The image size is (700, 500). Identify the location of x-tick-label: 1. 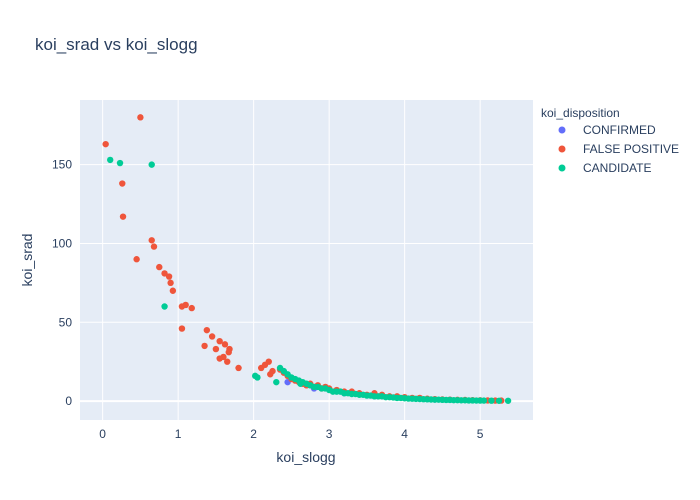
(178, 434).